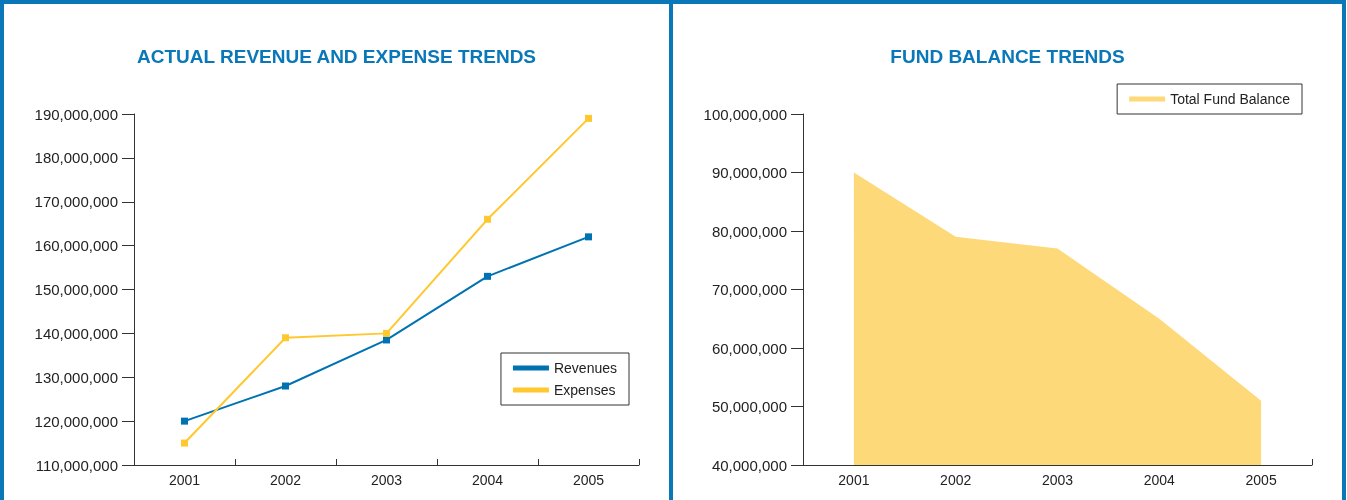 The image size is (1347, 500). Describe the element at coordinates (76, 421) in the screenshot. I see `y-tick-label: 120,000,000` at that location.